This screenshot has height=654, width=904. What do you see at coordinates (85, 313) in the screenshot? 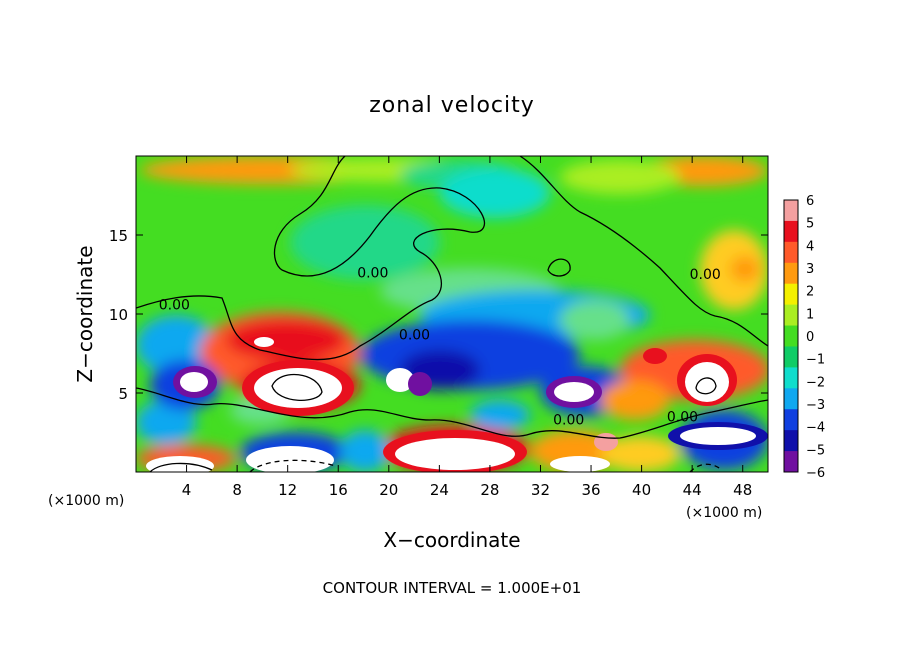
I see `y-axis-label: Z−coordinate` at bounding box center [85, 313].